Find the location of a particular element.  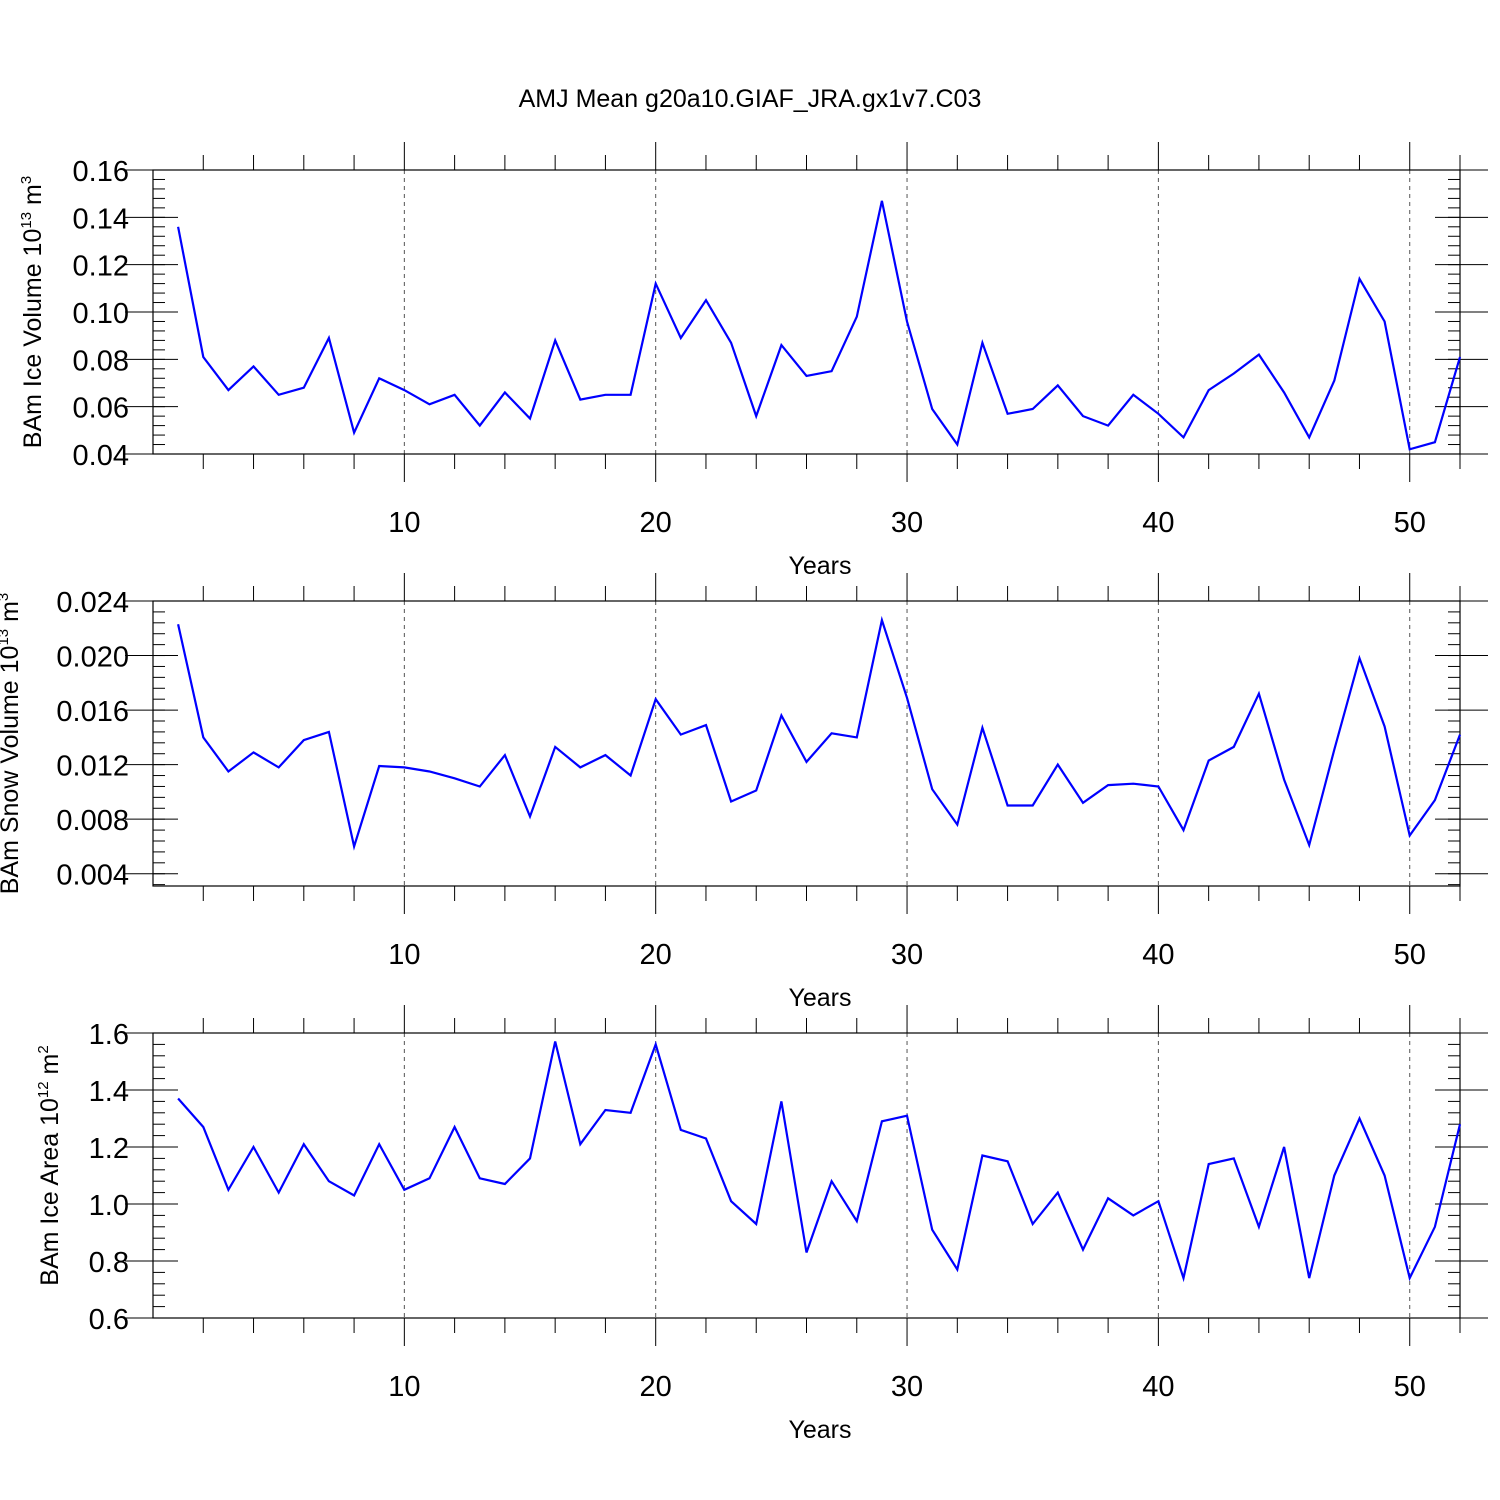

y-tick-label: 0.08 is located at coordinates (101, 361).